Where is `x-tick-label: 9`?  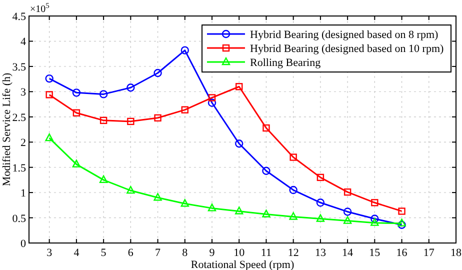
x-tick-label: 9 is located at coordinates (212, 253).